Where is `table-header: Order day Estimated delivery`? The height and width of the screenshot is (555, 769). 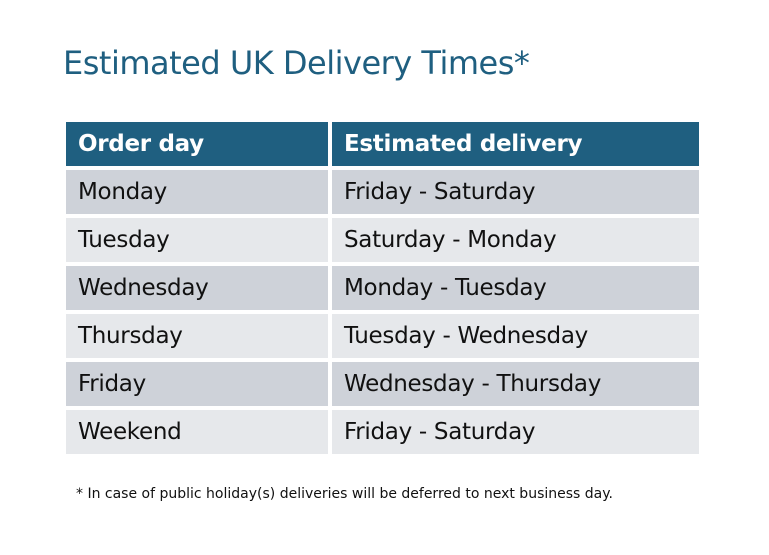
table-header: Order day Estimated delivery is located at coordinates (382, 144).